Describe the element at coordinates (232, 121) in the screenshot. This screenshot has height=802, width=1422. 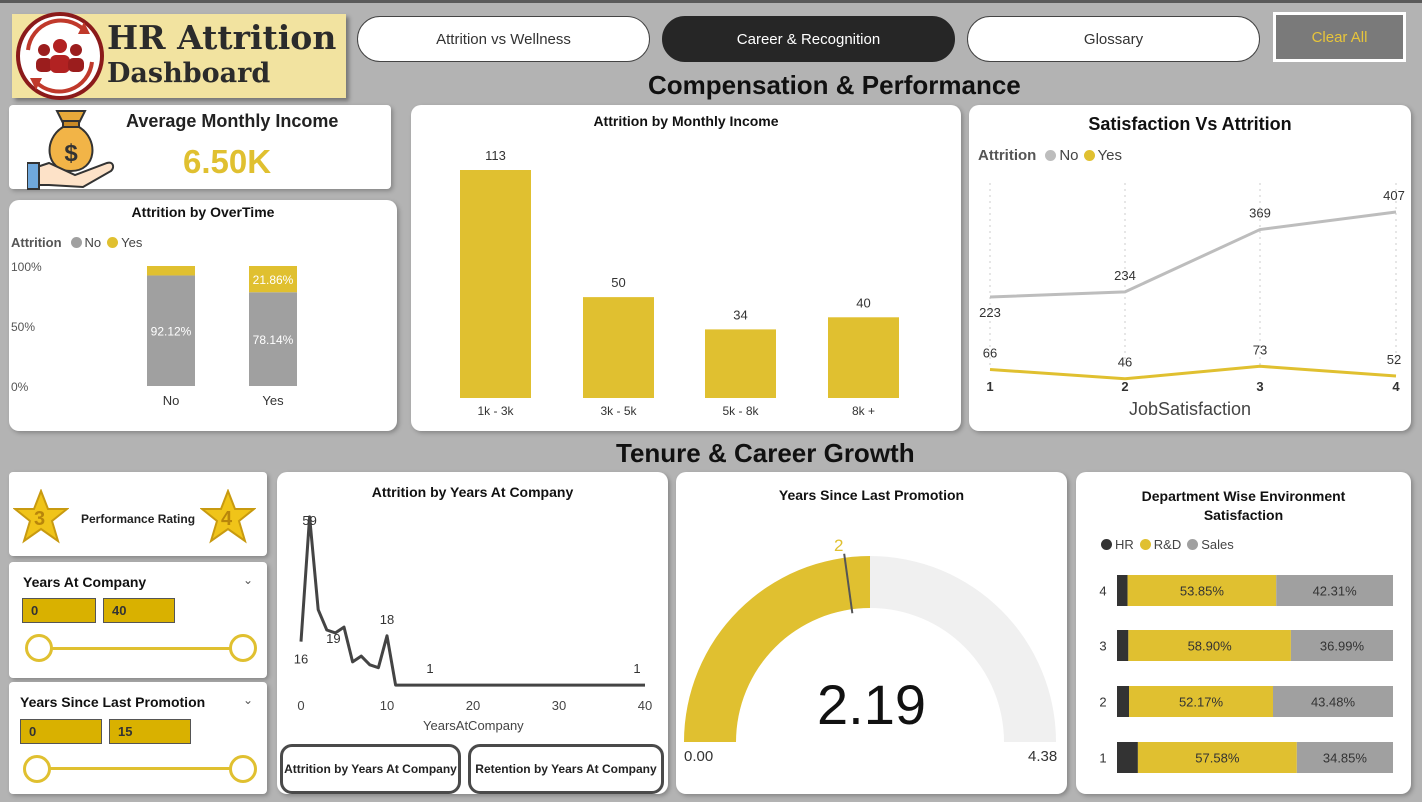
I see `kpi-title: Average Monthly Income` at that location.